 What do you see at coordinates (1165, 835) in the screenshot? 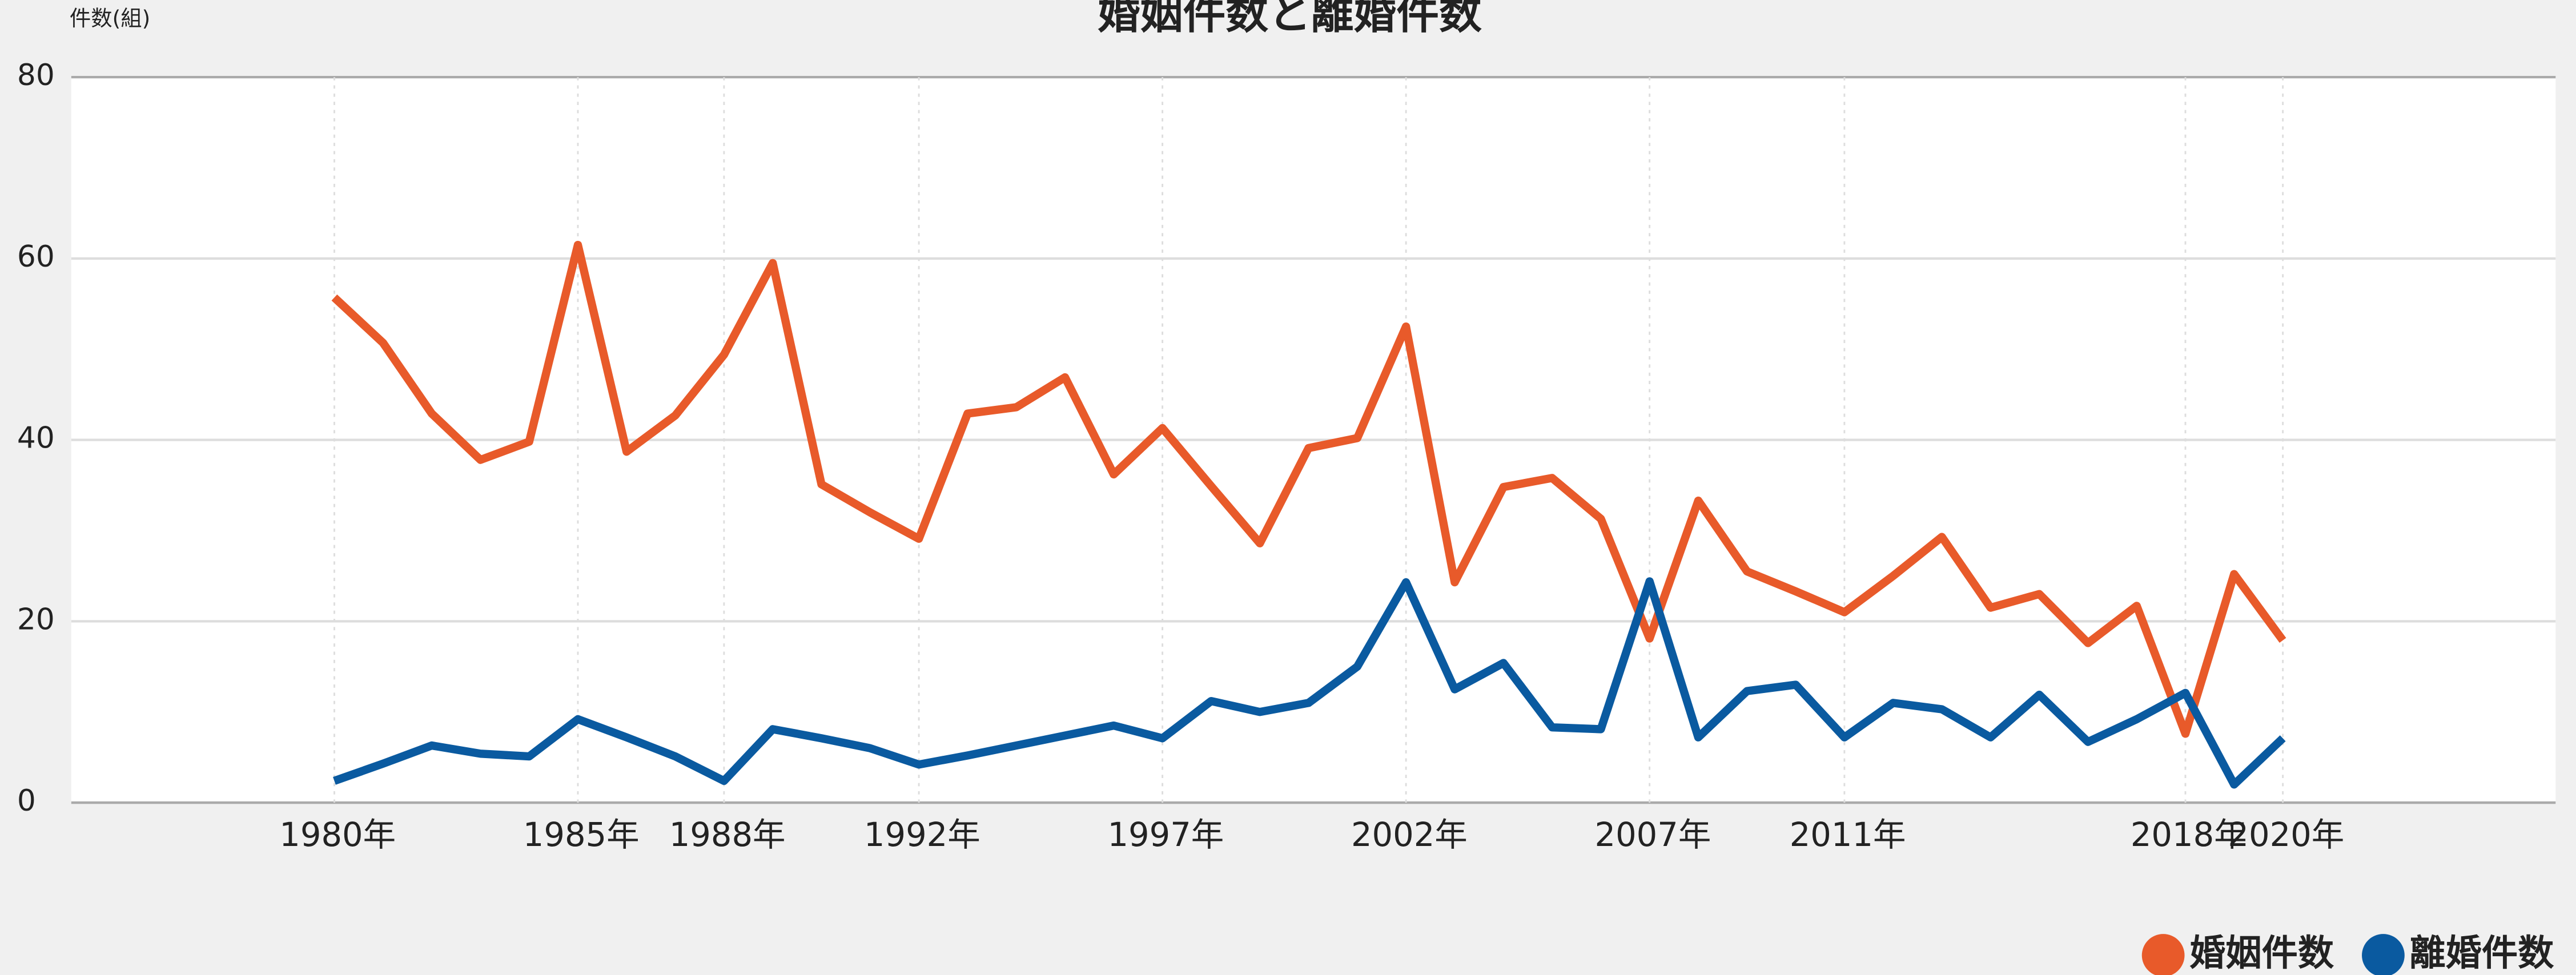
I see `x-tick-label: 1997年` at bounding box center [1165, 835].